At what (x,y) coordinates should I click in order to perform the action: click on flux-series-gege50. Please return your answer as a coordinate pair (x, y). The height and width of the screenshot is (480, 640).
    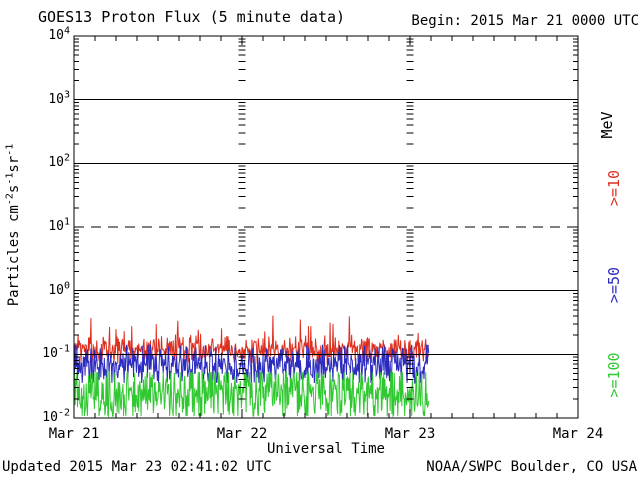
    Looking at the image, I should click on (251, 364).